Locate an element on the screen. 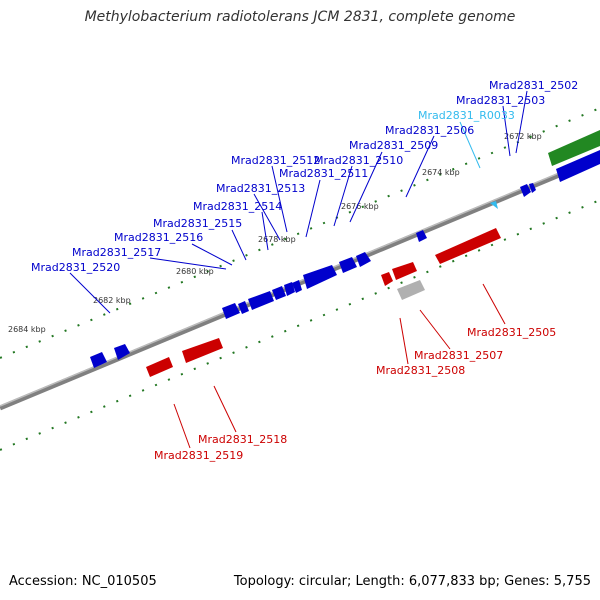  gene-label: Mrad2831_2514 is located at coordinates (237, 206).